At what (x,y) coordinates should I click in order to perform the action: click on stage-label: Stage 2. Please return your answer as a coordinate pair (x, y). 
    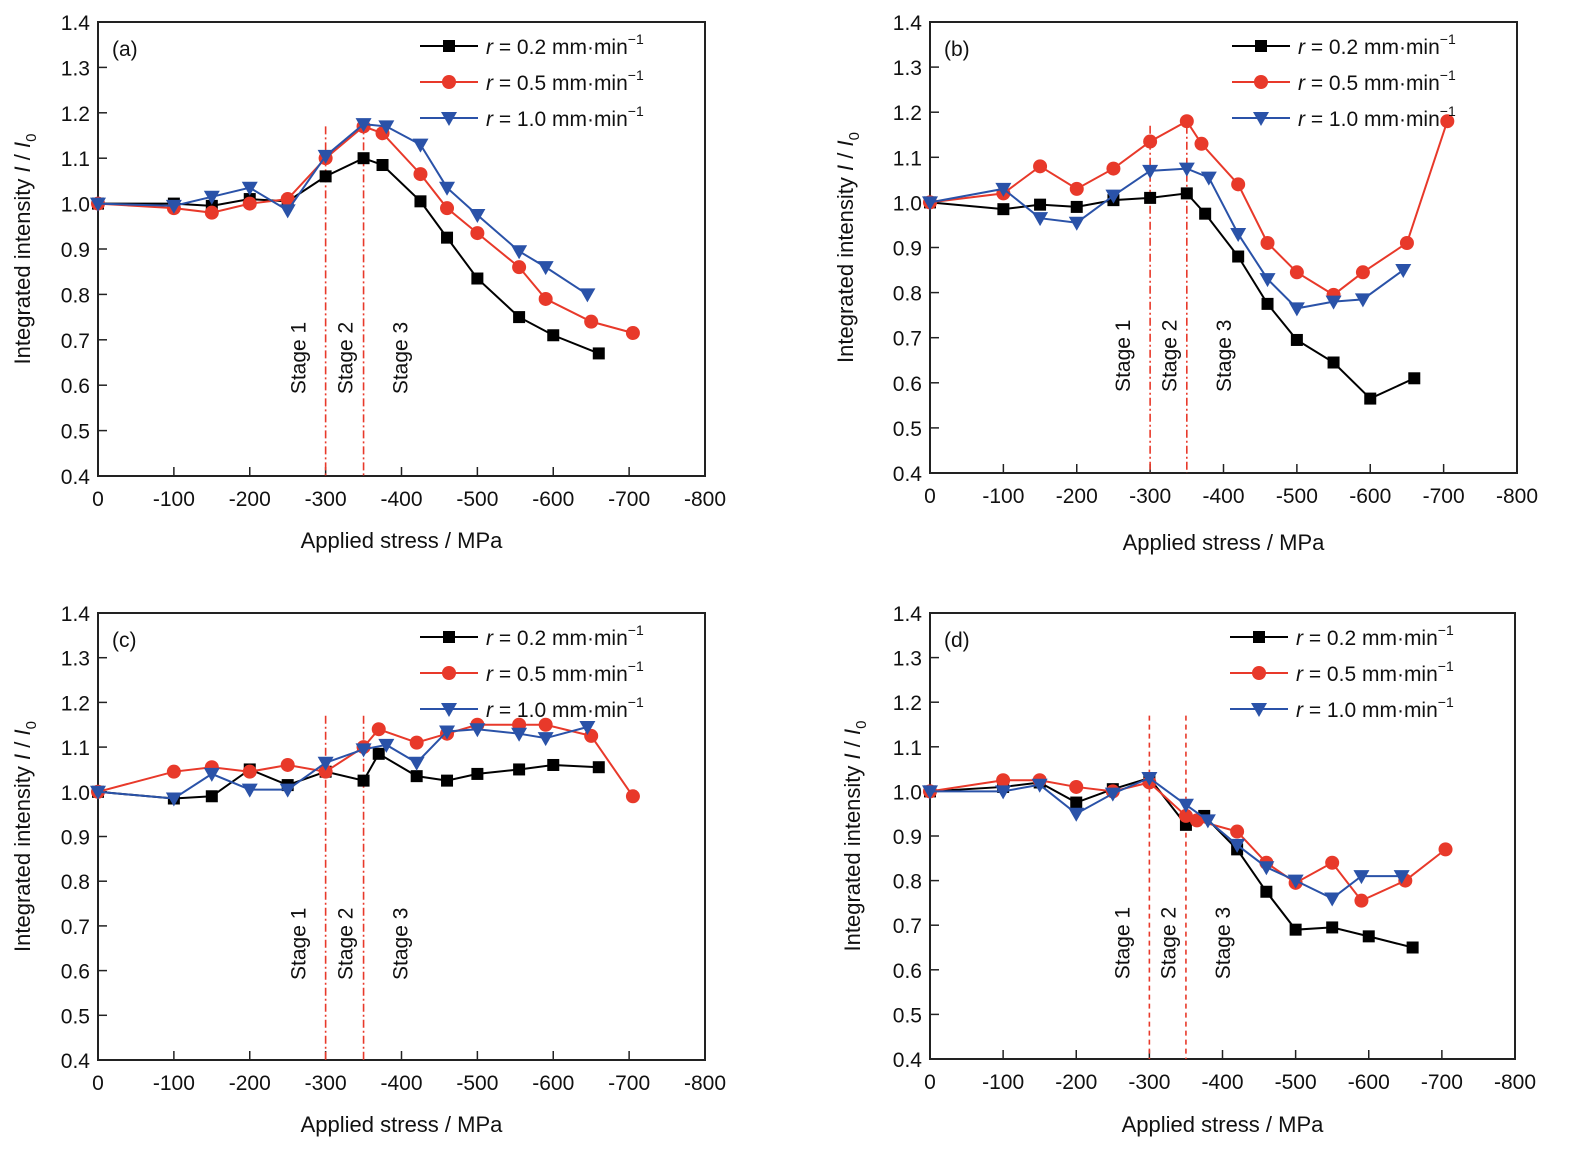
    Looking at the image, I should click on (1169, 943).